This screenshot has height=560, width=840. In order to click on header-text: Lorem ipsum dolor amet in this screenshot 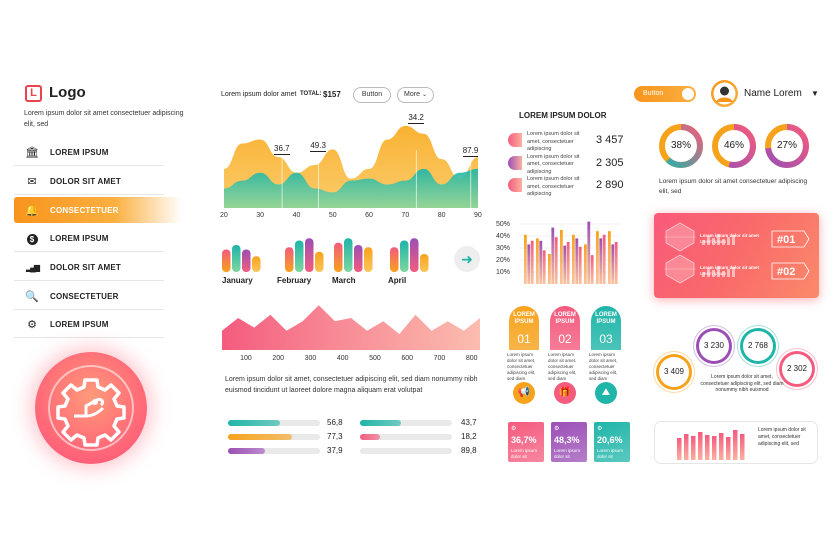, I will do `click(259, 94)`.